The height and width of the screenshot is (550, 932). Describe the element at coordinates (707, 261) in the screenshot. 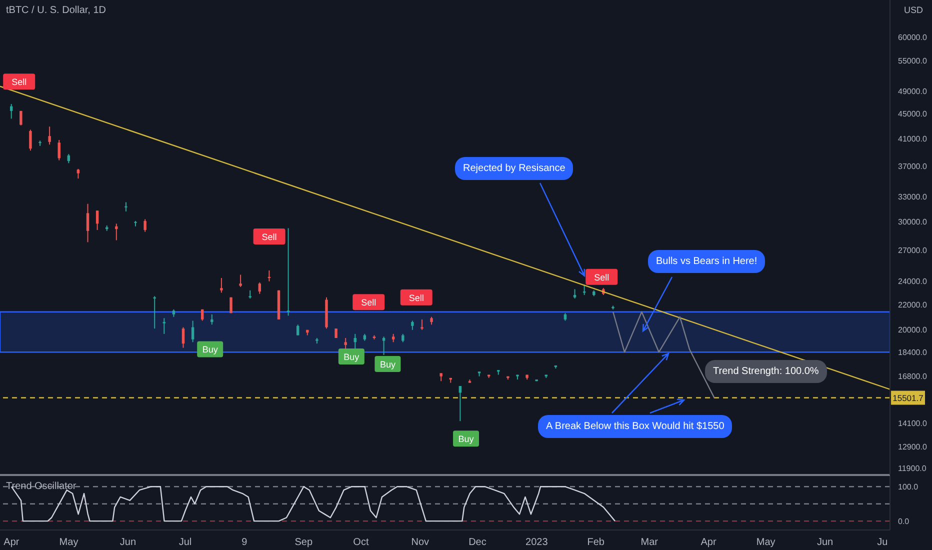

I see `annotation: Bulls vs Bears in Here!` at that location.